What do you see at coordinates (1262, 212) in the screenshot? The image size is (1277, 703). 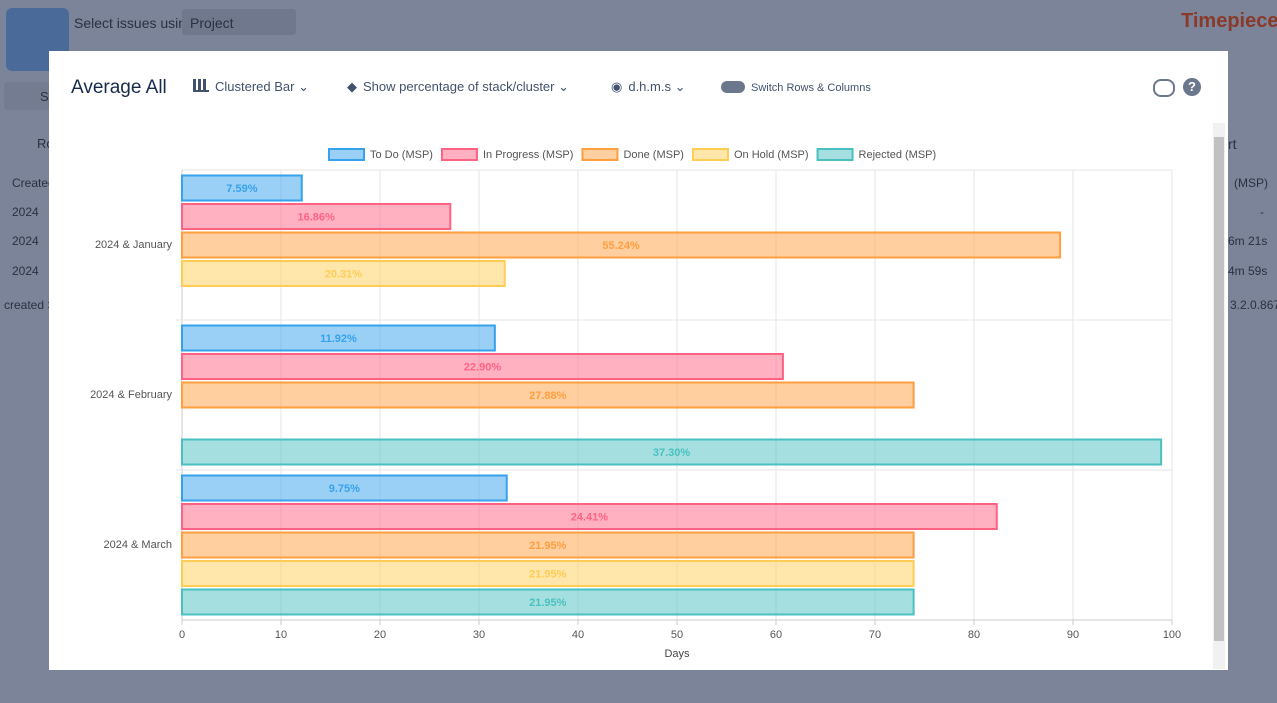 I see `right-cell: -` at bounding box center [1262, 212].